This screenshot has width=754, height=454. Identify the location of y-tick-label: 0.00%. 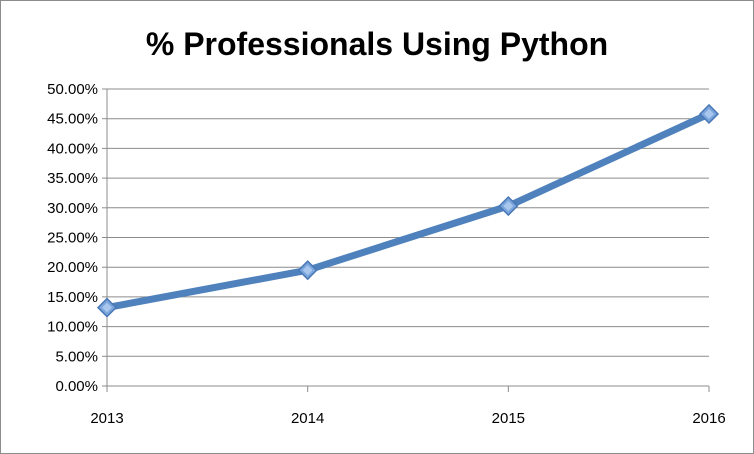
(76, 386).